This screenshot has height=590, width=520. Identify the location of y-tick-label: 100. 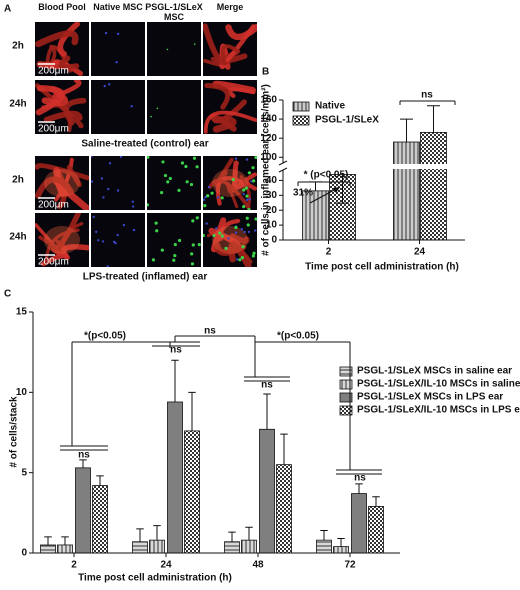
(268, 157).